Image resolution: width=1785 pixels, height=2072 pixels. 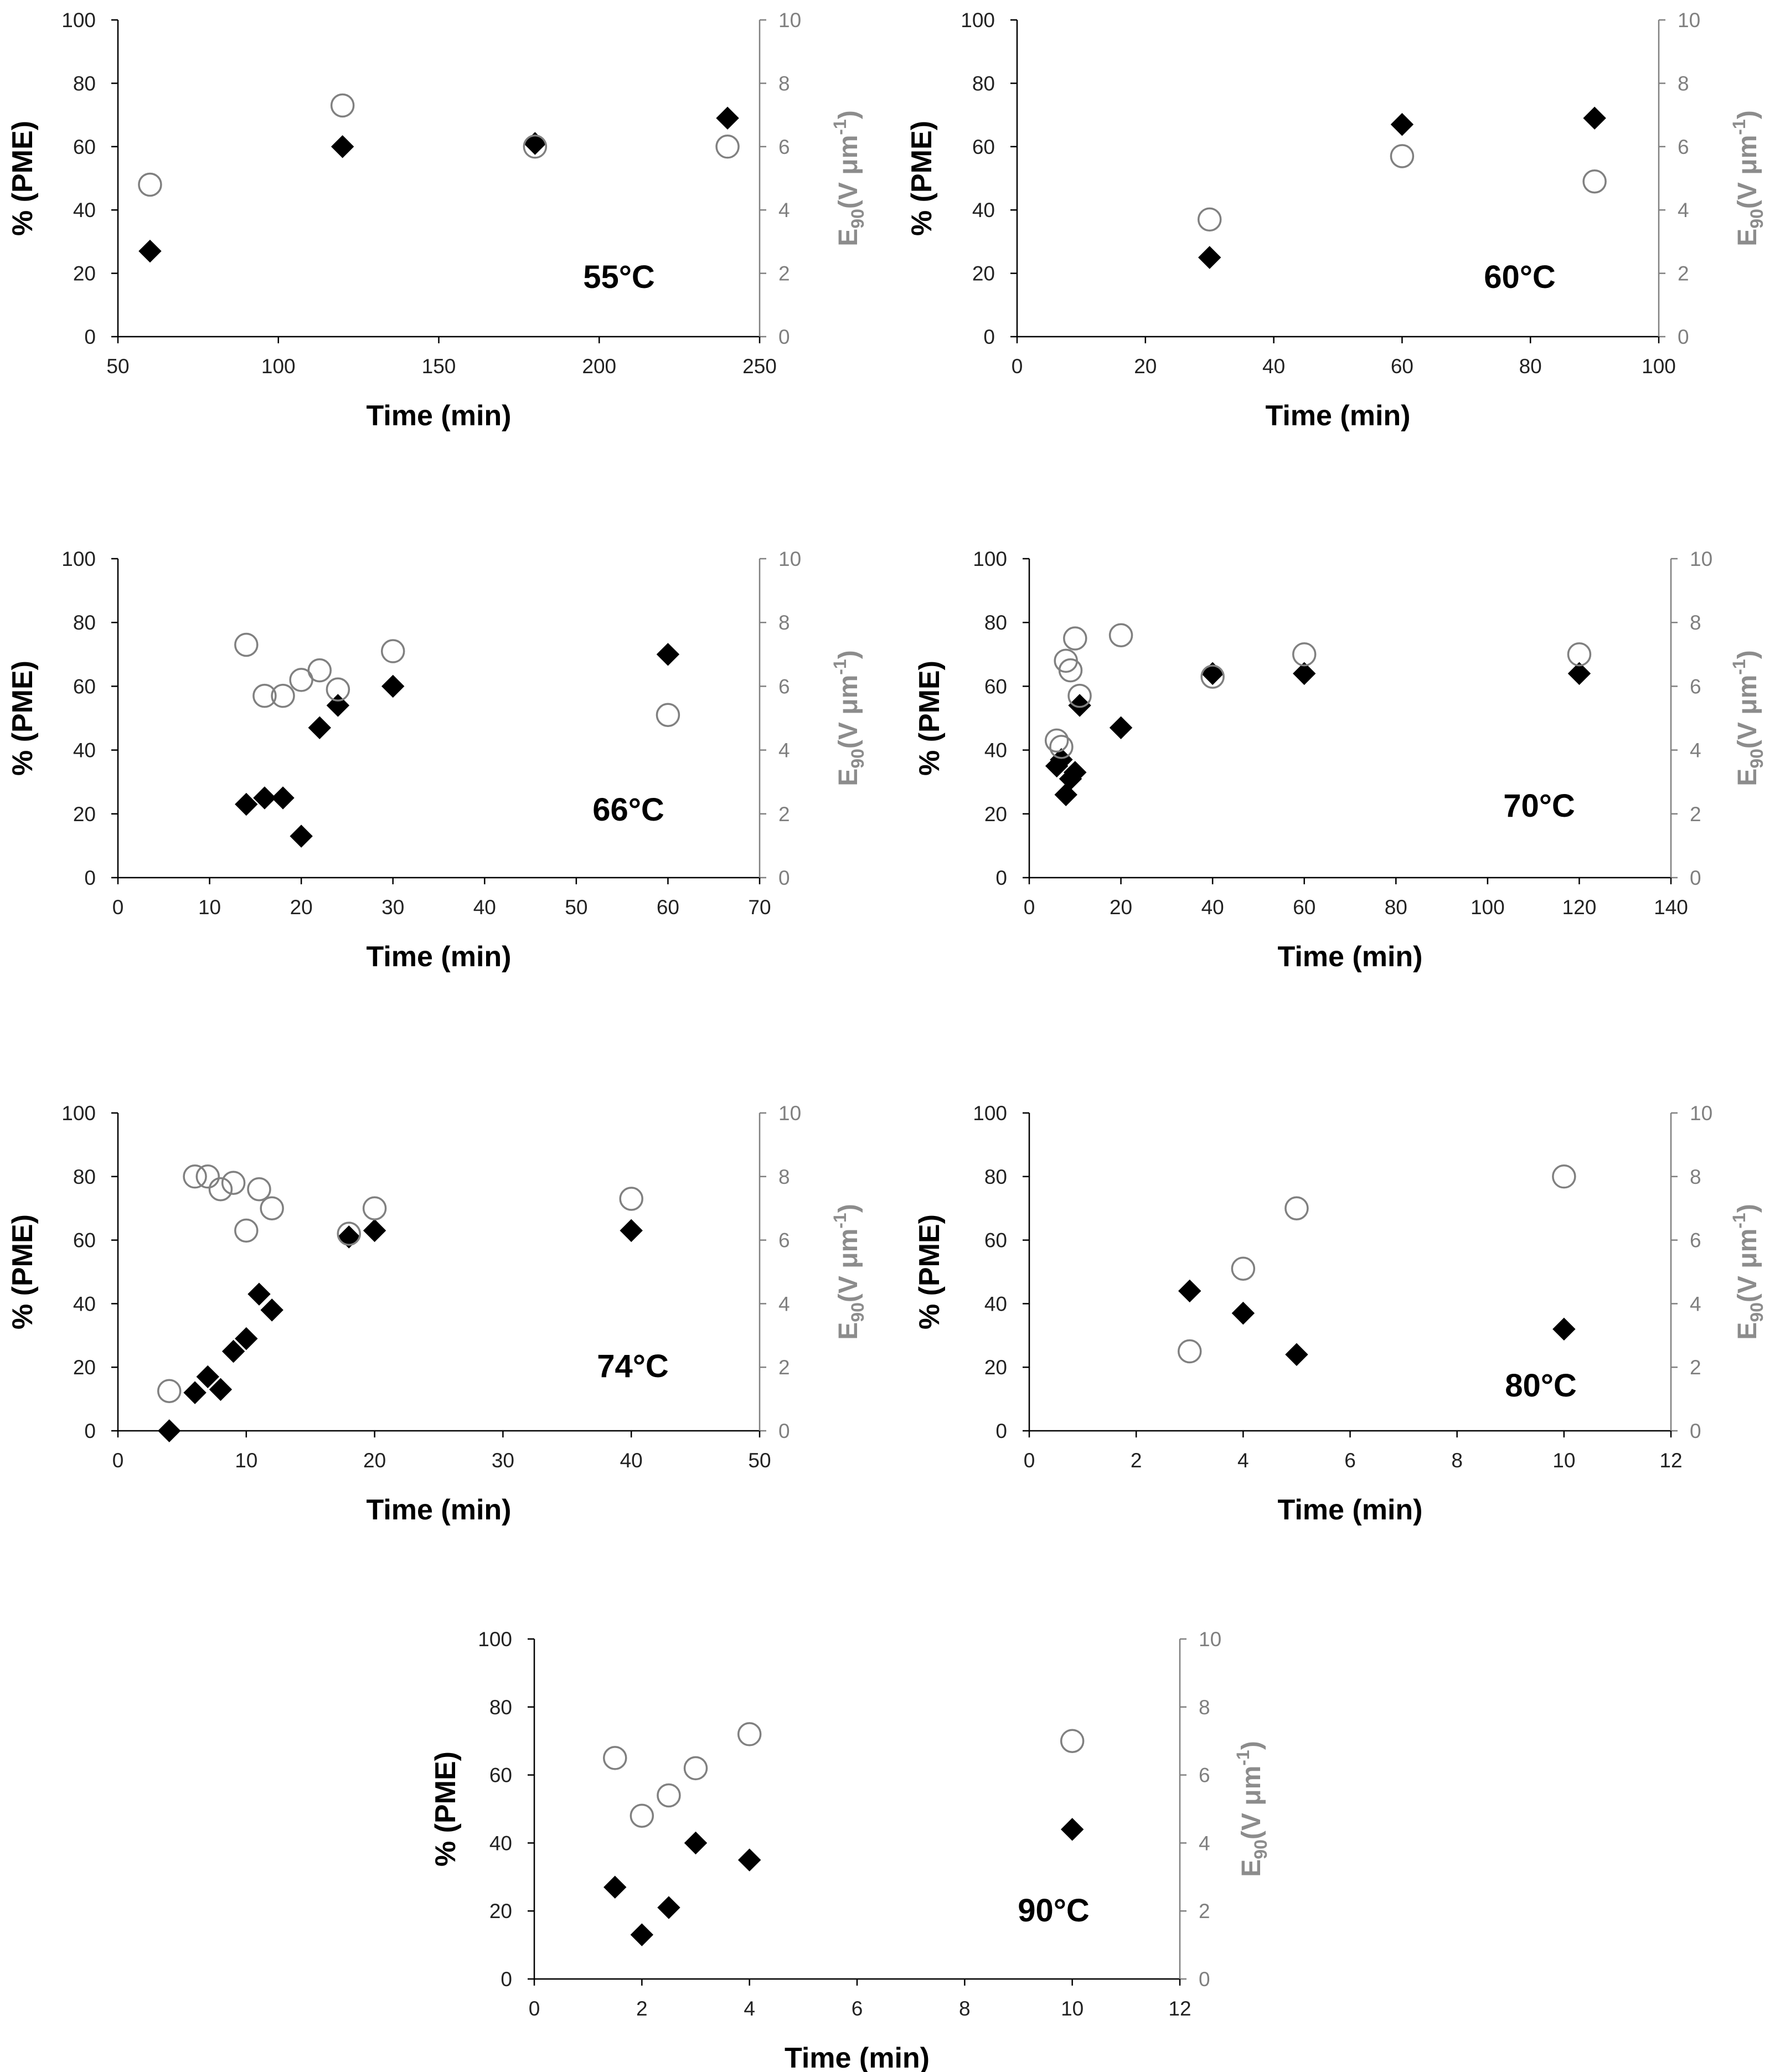 I want to click on temperature-label: 55°C, so click(x=619, y=277).